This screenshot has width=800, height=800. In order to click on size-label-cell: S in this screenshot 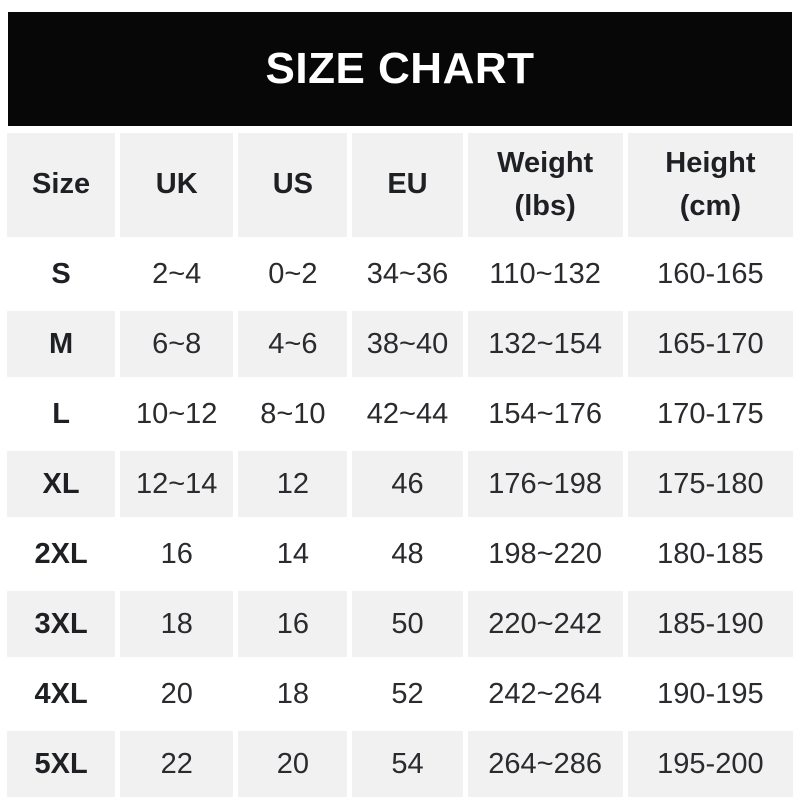, I will do `click(61, 274)`.